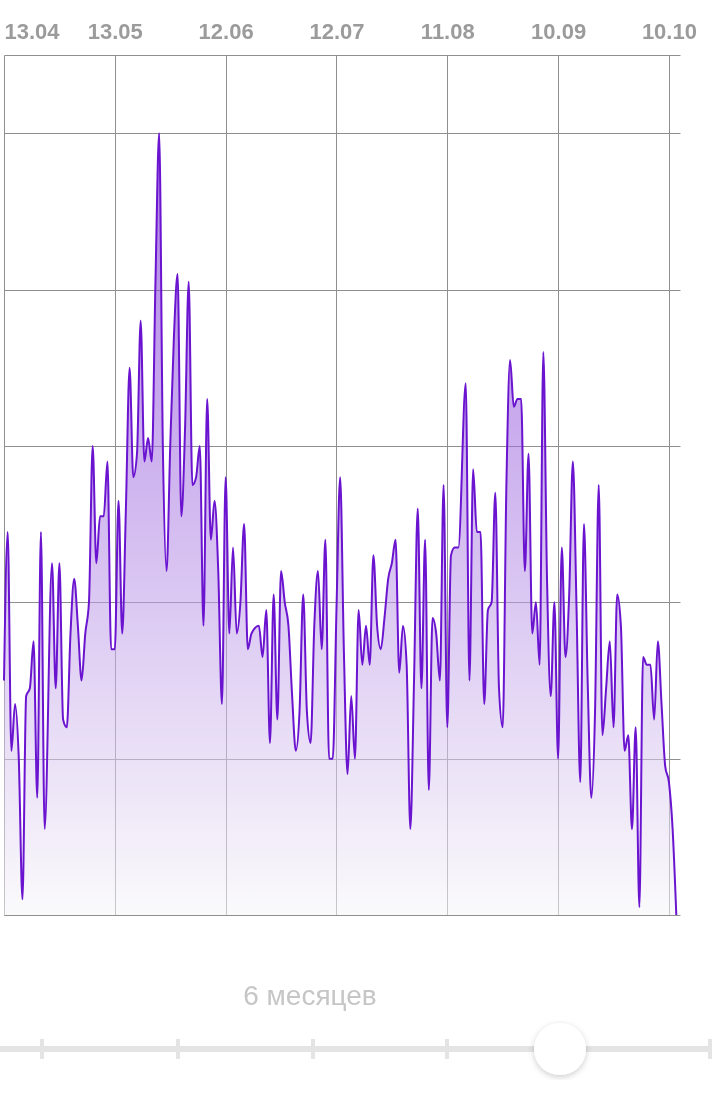 The height and width of the screenshot is (1106, 725). Describe the element at coordinates (32, 31) in the screenshot. I see `x-tick-label: 13.04` at that location.